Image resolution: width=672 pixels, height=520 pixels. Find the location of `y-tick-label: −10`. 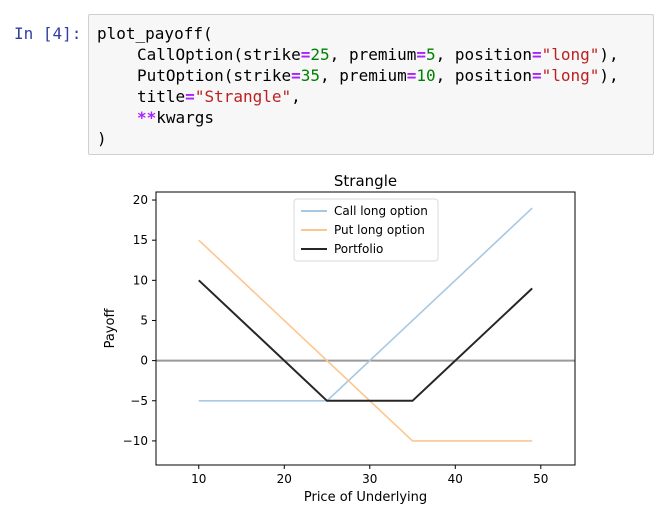

y-tick-label: −10 is located at coordinates (135, 441).